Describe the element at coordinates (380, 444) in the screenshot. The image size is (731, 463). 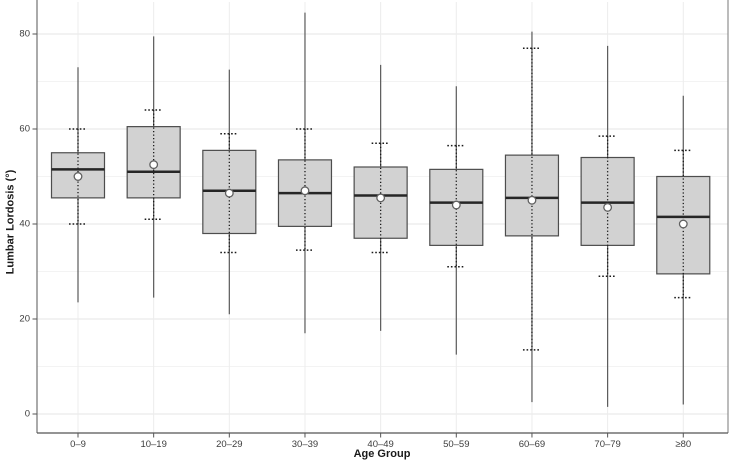
I see `x-tick-label: 40–49` at that location.